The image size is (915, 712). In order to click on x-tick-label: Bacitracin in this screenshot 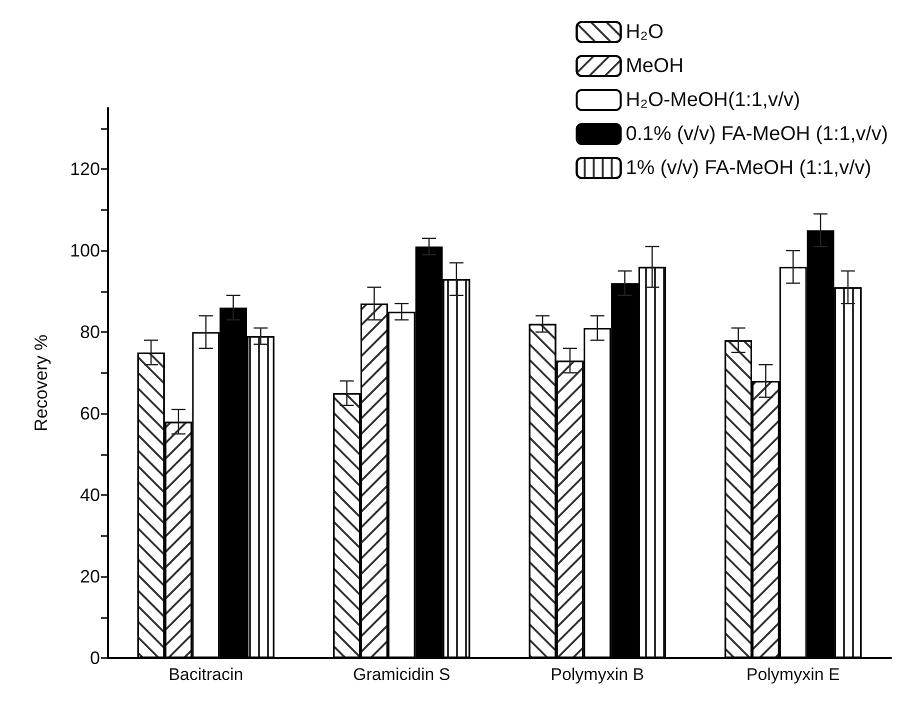, I will do `click(206, 674)`.